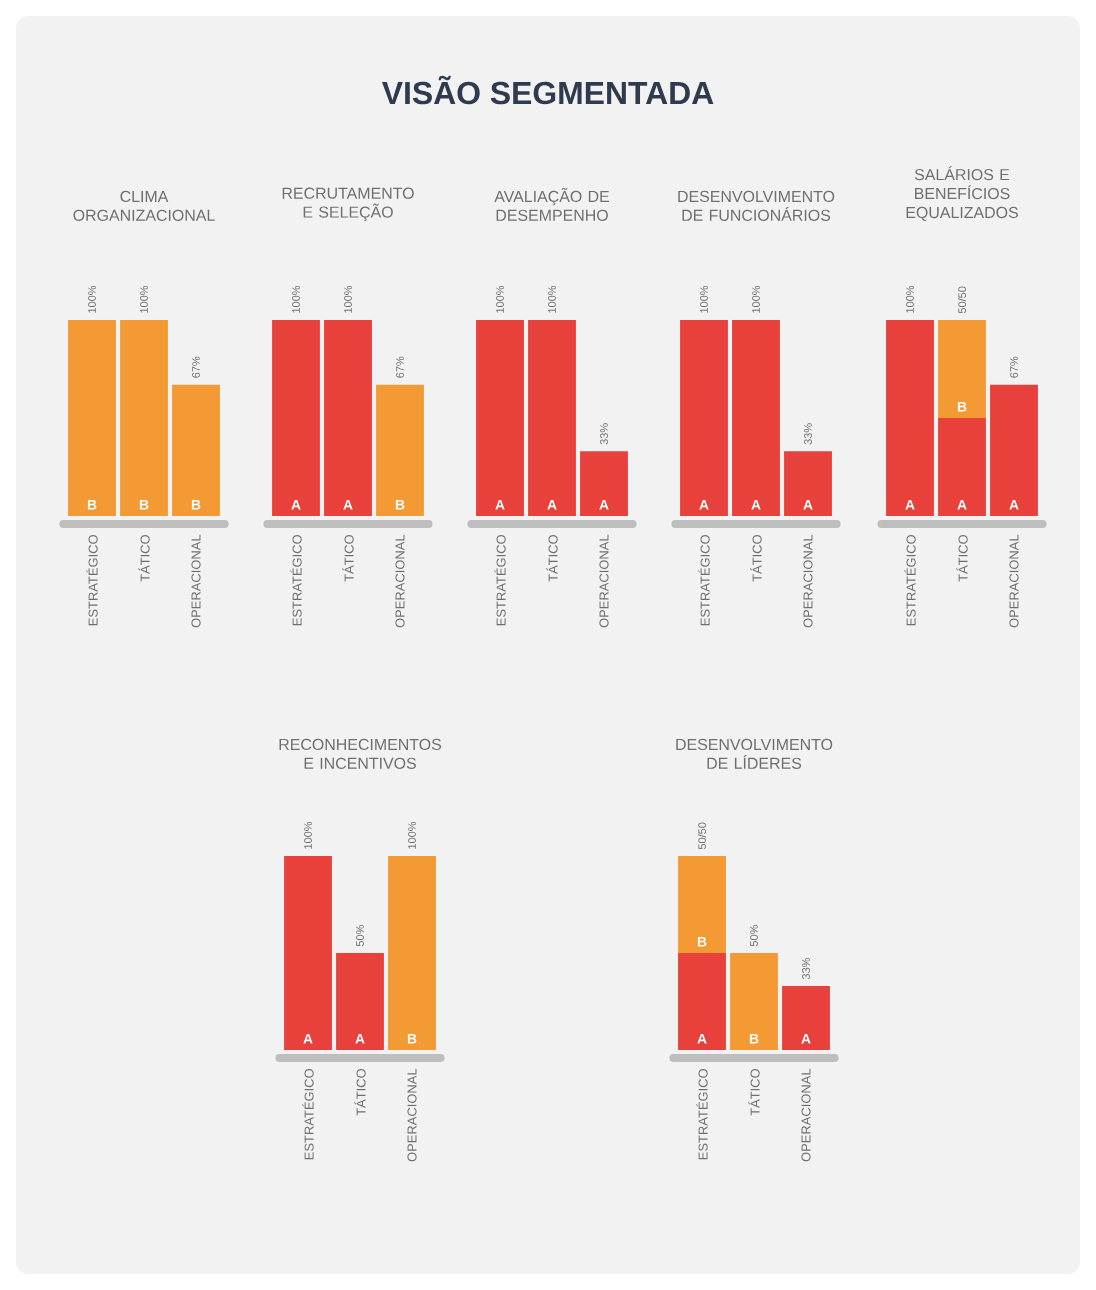  I want to click on text: VISÃO SEGMENTADA, so click(548, 90).